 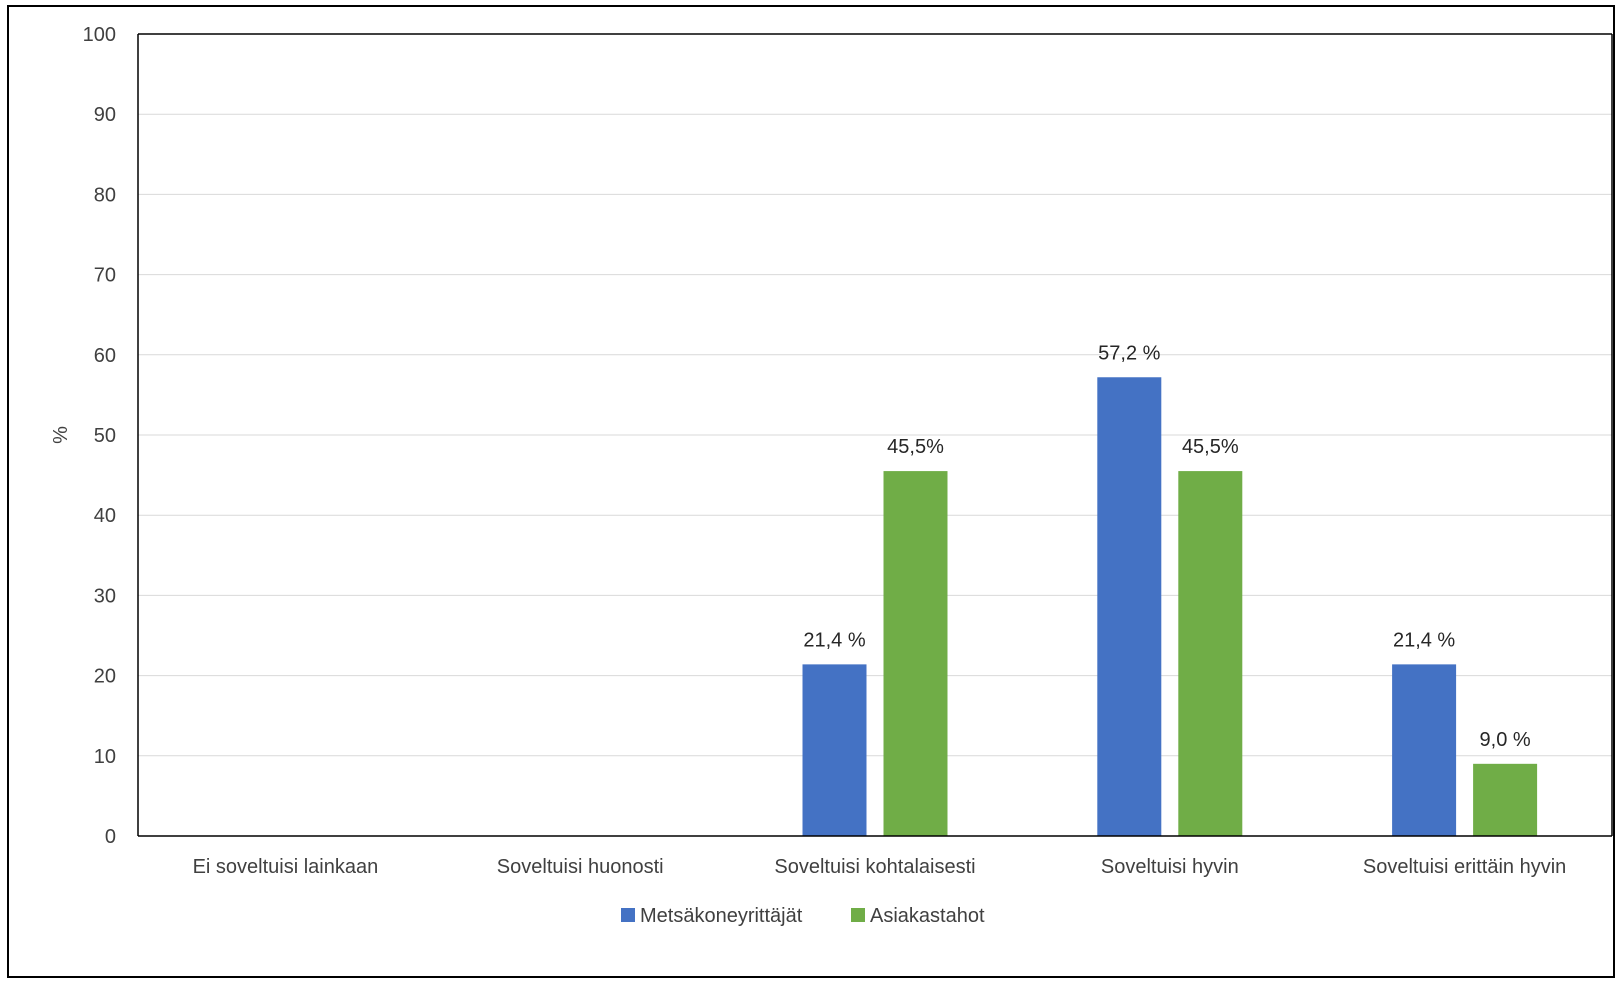 What do you see at coordinates (105, 677) in the screenshot?
I see `y-tick-label: 20` at bounding box center [105, 677].